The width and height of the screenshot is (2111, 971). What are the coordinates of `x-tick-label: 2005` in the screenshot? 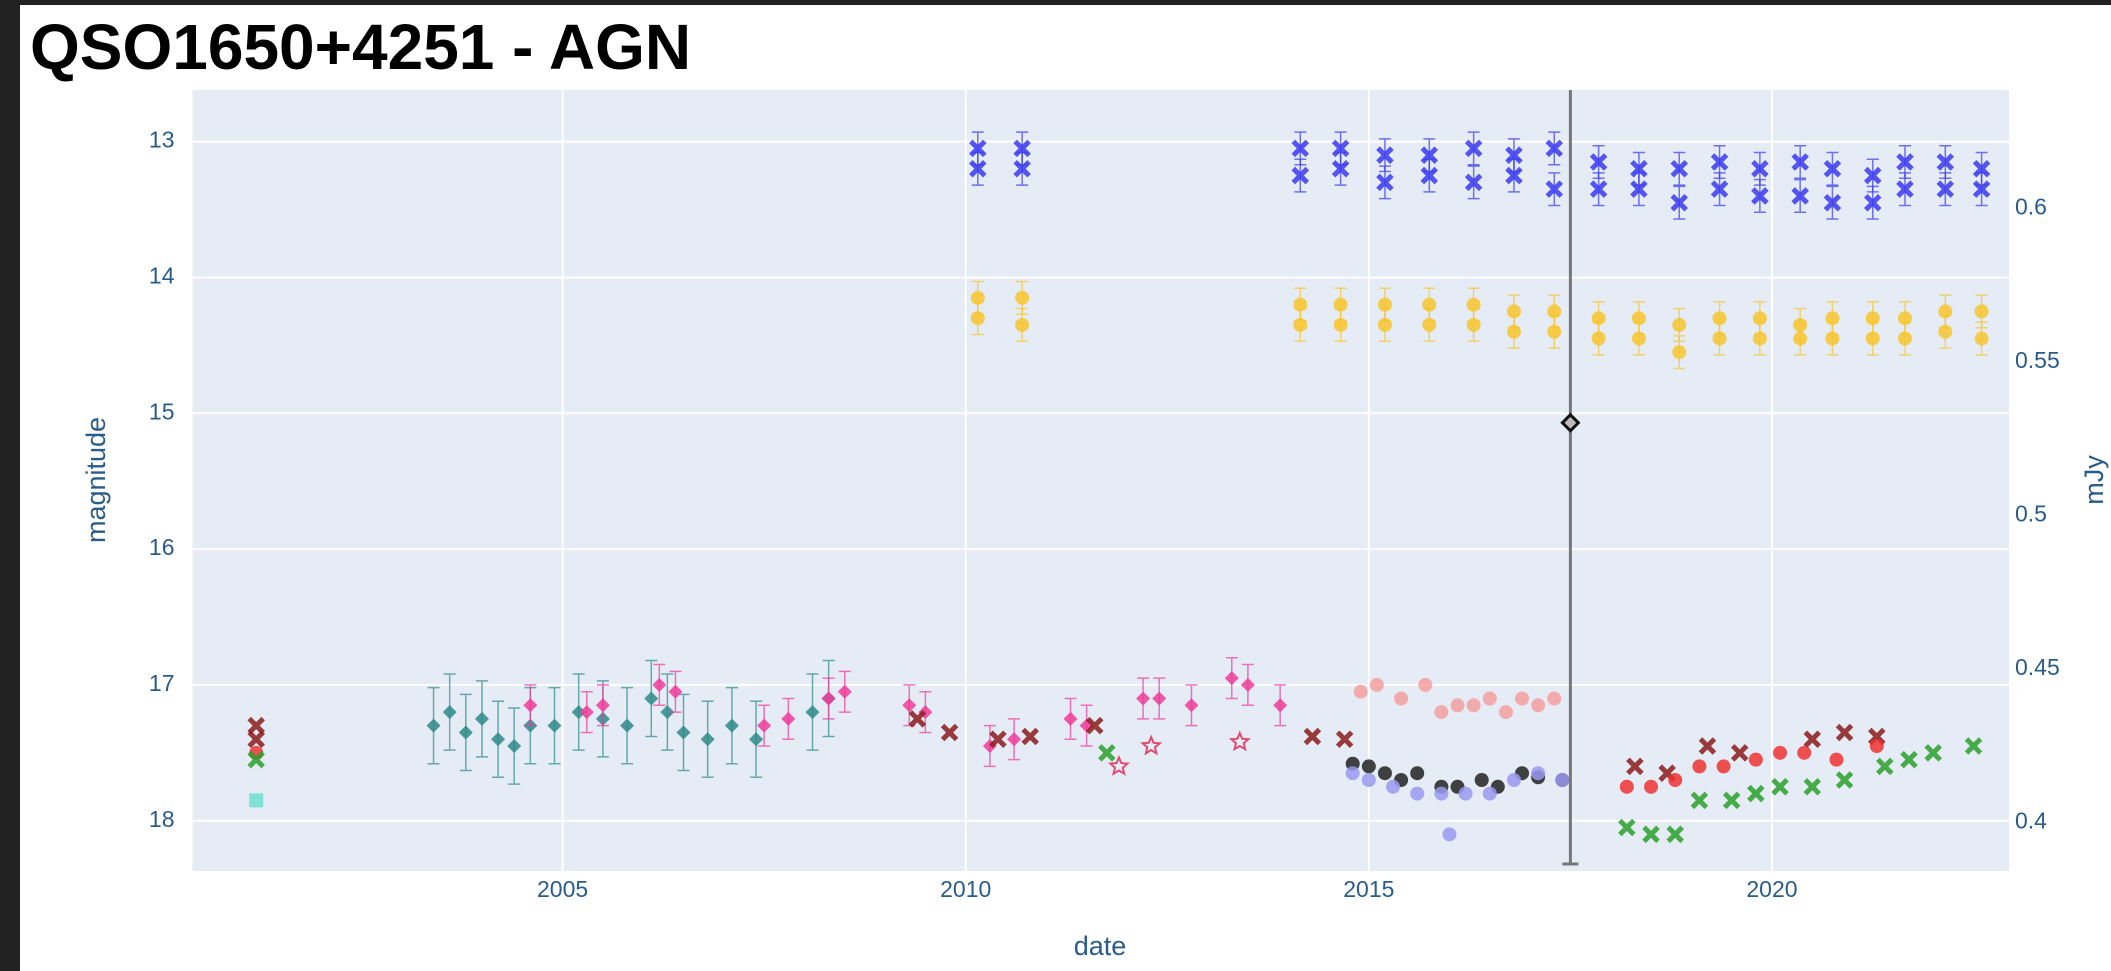 It's located at (562, 889).